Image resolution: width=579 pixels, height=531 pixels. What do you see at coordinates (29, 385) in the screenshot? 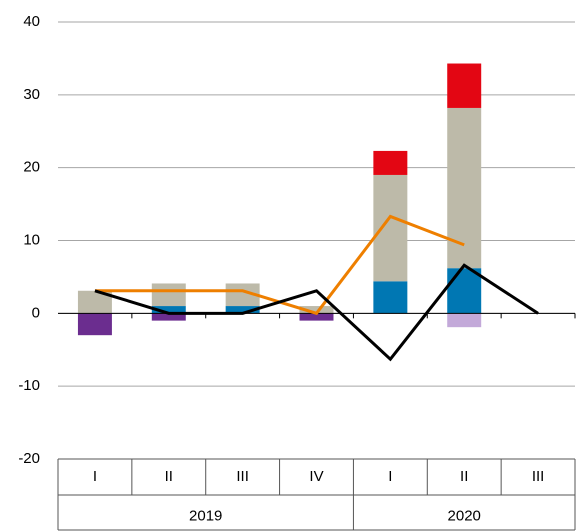
I see `y-tick-label: -10` at bounding box center [29, 385].